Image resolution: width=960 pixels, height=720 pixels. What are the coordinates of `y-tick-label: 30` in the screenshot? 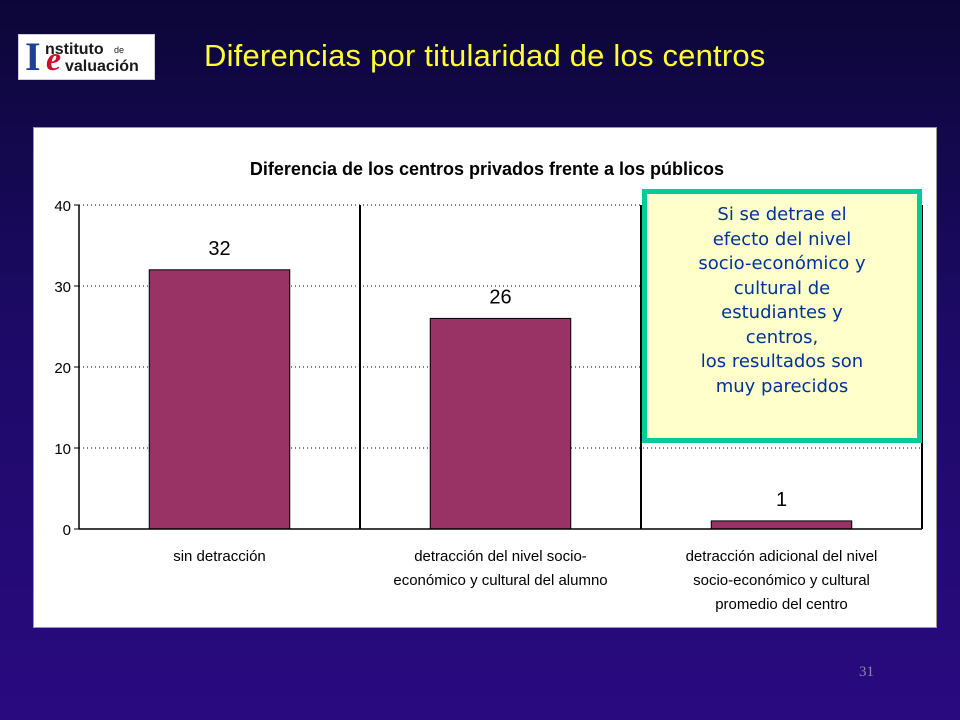 It's located at (62, 287).